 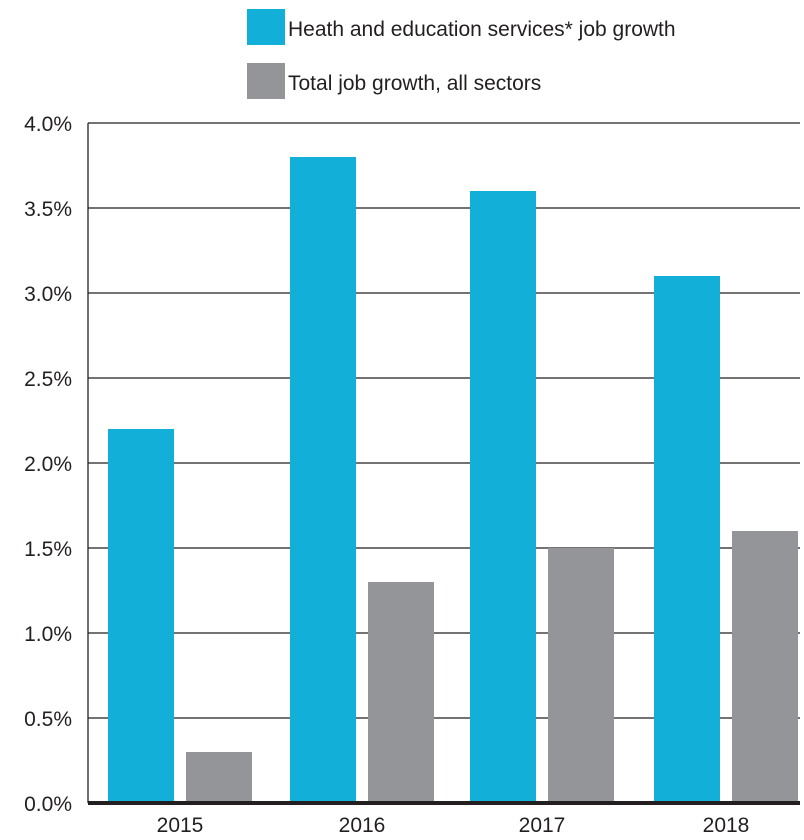 I want to click on legend-swatch-total, so click(x=266, y=81).